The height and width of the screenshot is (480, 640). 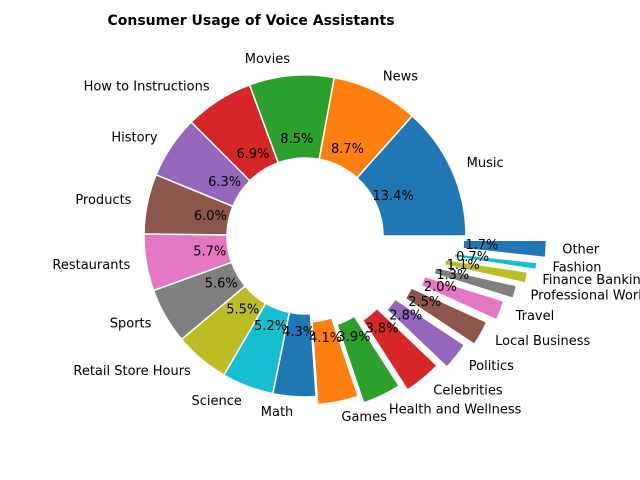 I want to click on category-label-how-to-instructions: How to Instructions, so click(x=147, y=86).